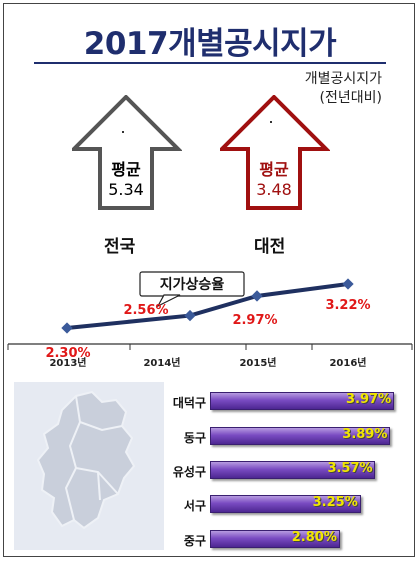 This screenshot has height=562, width=420. Describe the element at coordinates (194, 541) in the screenshot. I see `bar-category-label: 중구` at that location.